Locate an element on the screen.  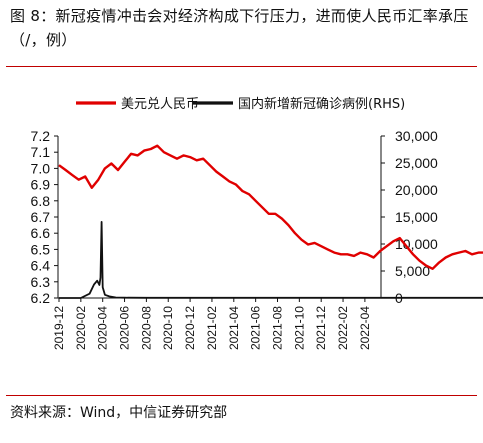
x-tick-label: 2020-10 is located at coordinates (168, 328).